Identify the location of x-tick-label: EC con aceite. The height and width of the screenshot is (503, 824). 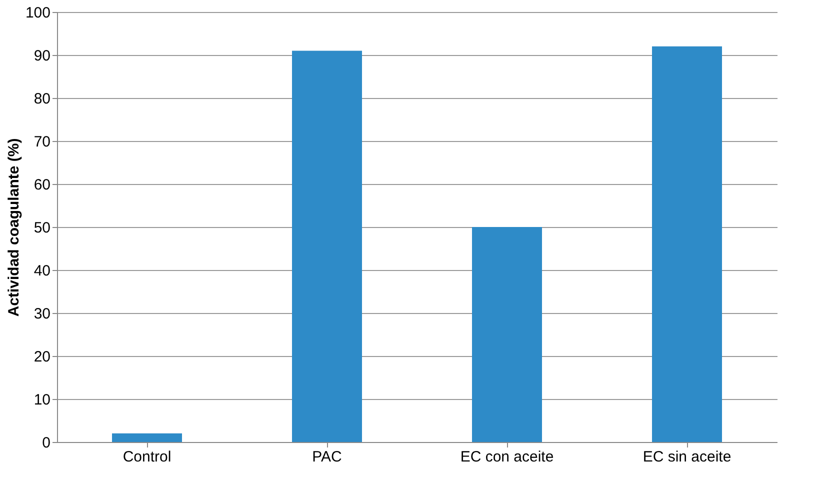
(507, 457).